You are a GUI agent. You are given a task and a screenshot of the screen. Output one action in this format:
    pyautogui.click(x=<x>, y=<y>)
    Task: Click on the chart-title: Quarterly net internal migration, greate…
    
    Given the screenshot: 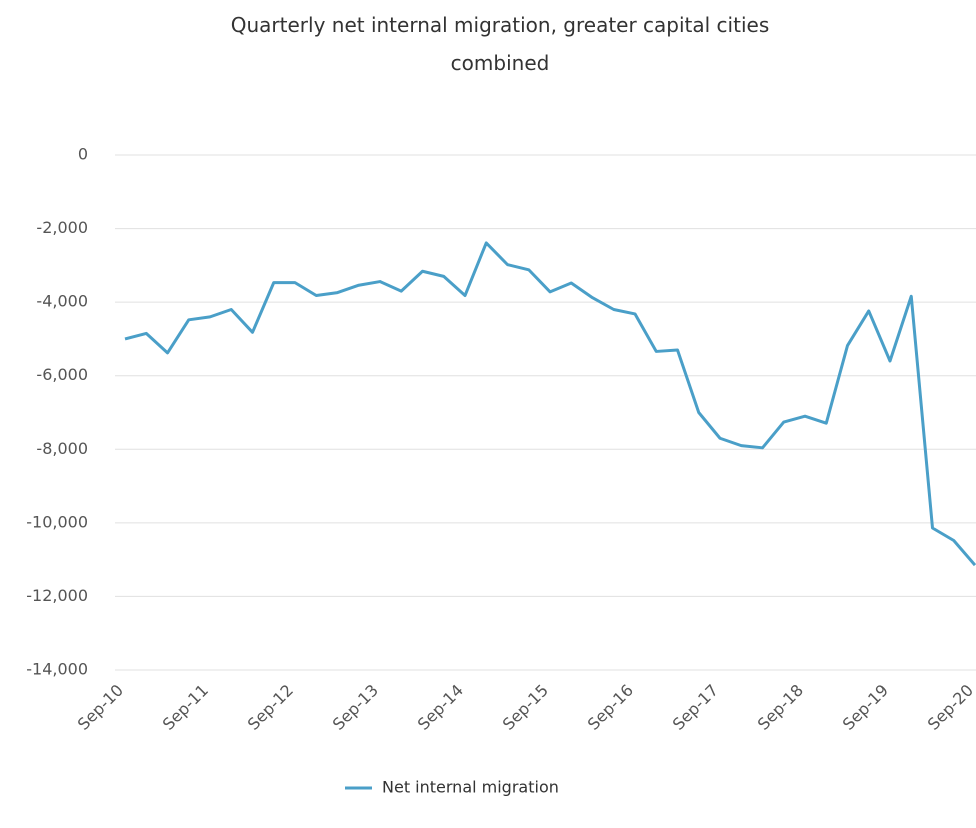 What is the action you would take?
    pyautogui.click(x=500, y=44)
    